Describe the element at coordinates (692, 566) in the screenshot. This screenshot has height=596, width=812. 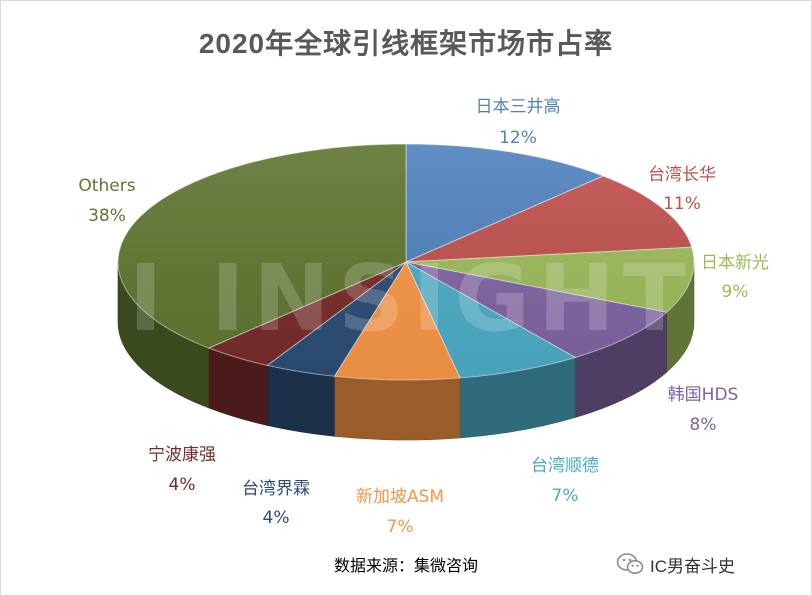
I see `brand-text: IC男奋斗史` at that location.